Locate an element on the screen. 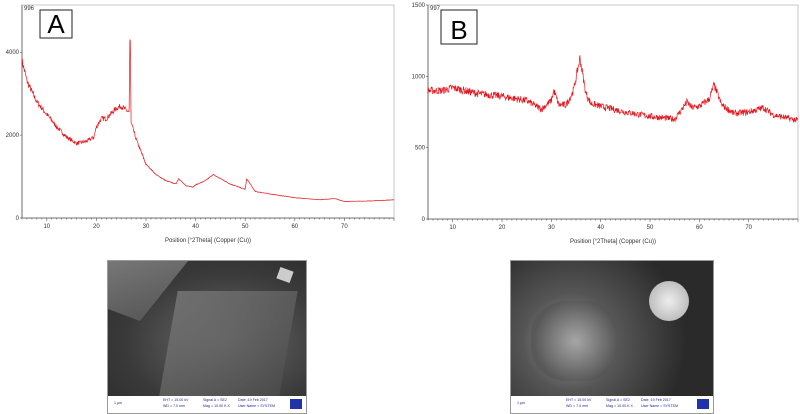 The image size is (800, 414). sem-micrograph-a is located at coordinates (207, 331).